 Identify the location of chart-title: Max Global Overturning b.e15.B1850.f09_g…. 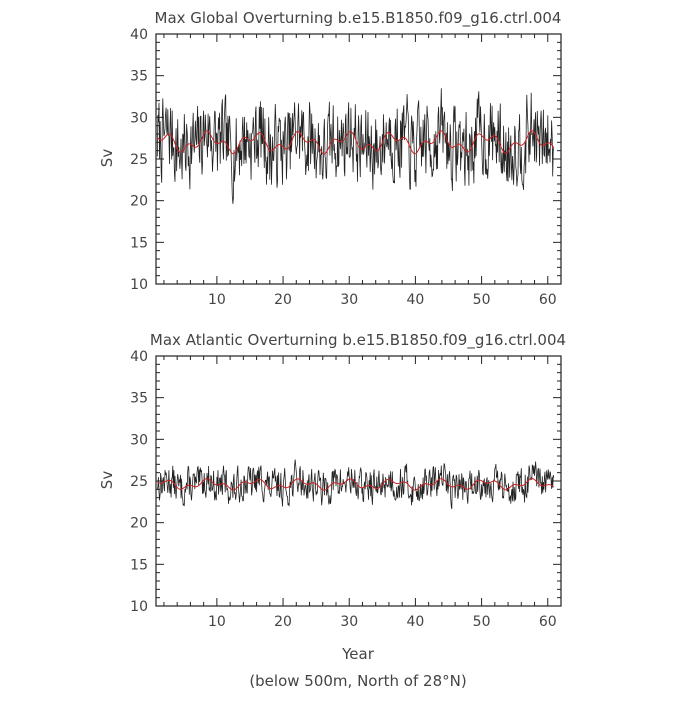
(358, 18).